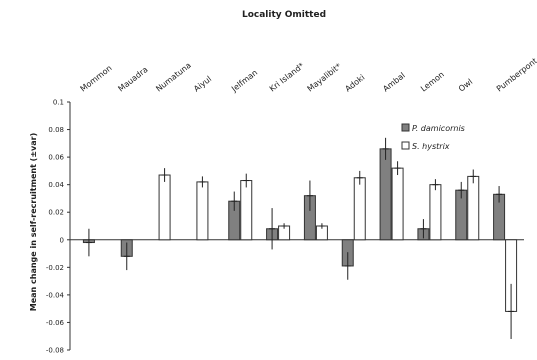  What do you see at coordinates (55, 323) in the screenshot?
I see `y-tick-label: -0.06` at bounding box center [55, 323].